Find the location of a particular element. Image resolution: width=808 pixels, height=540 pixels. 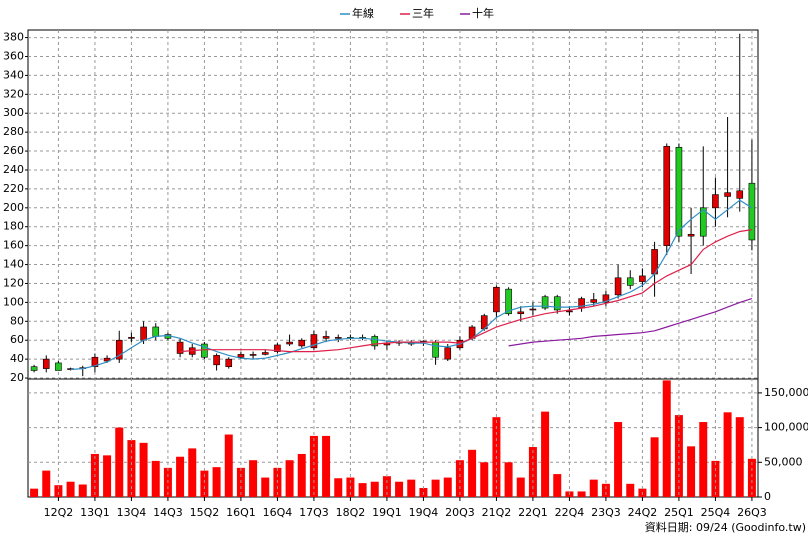

x-tick-label: 13Q1 is located at coordinates (95, 512).